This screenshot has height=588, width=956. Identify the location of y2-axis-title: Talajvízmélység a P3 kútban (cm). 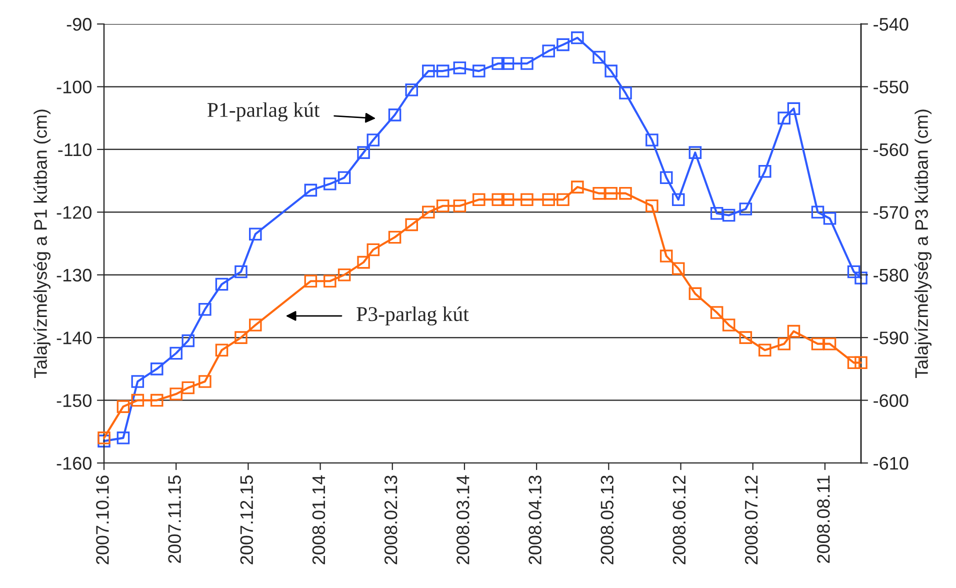
(923, 244).